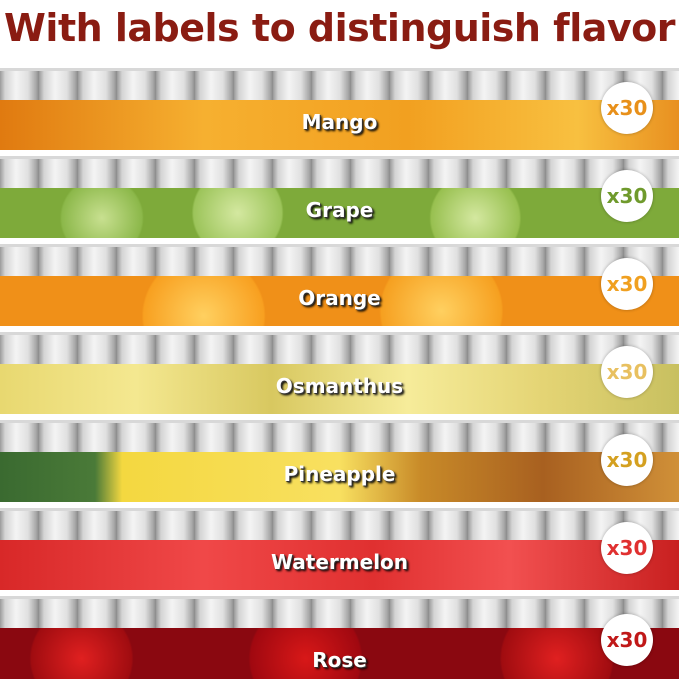 The width and height of the screenshot is (679, 679). I want to click on flavor-band-mango: Mango x30, so click(339, 109).